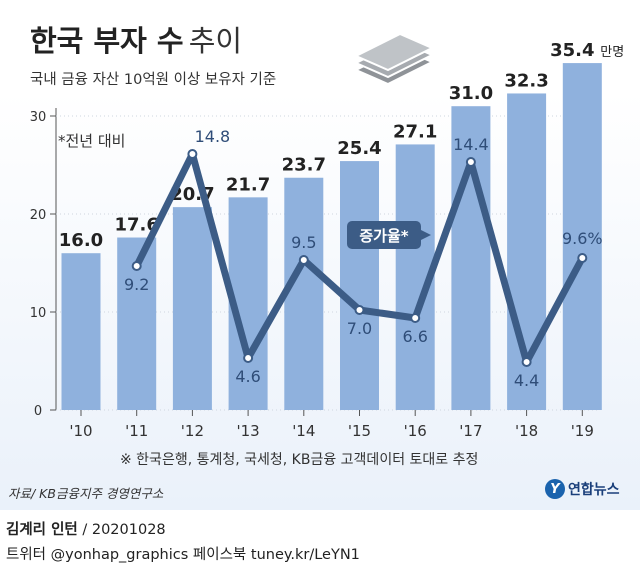 The height and width of the screenshot is (569, 640). I want to click on yonhap-logo-icon: Y, so click(555, 489).